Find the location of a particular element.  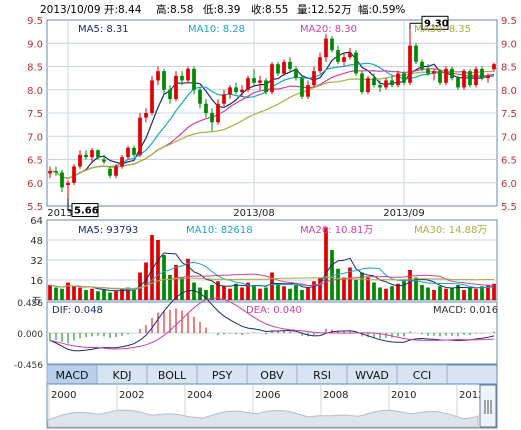

legend-ma10: MA10: 8.28 is located at coordinates (216, 29).